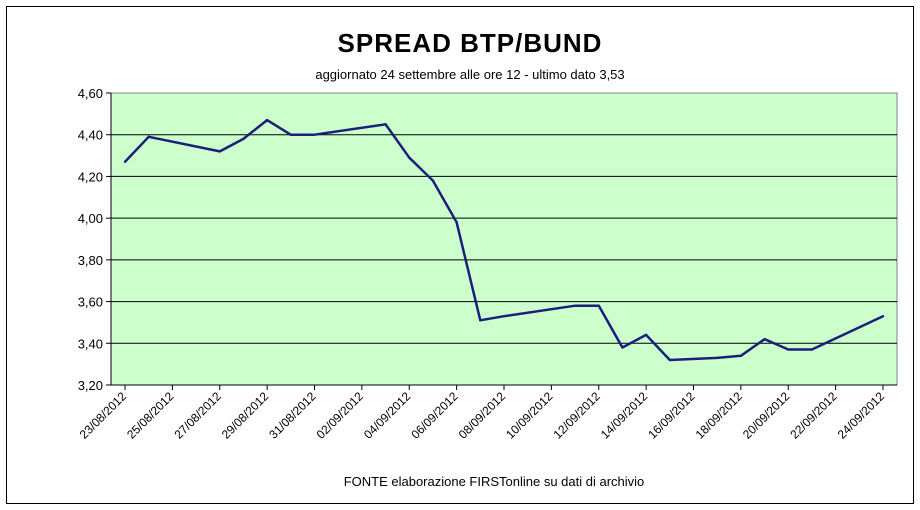 The image size is (920, 510). I want to click on y-tick-label: 4,00, so click(90, 218).